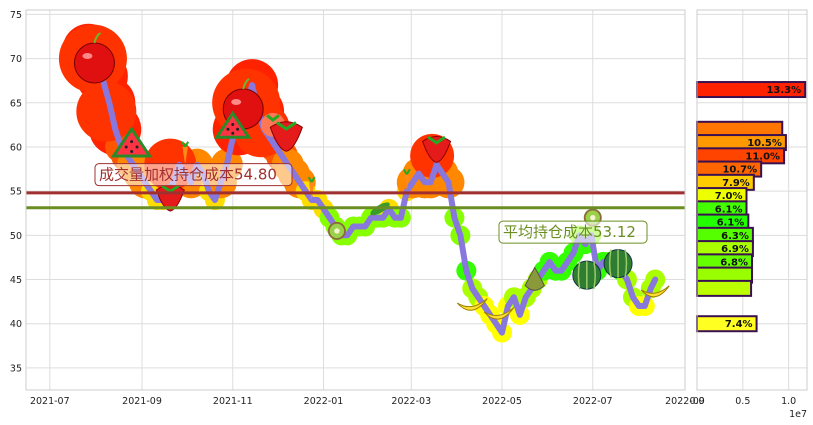 This screenshot has width=813, height=425. I want to click on apple-icon, so click(94, 58).